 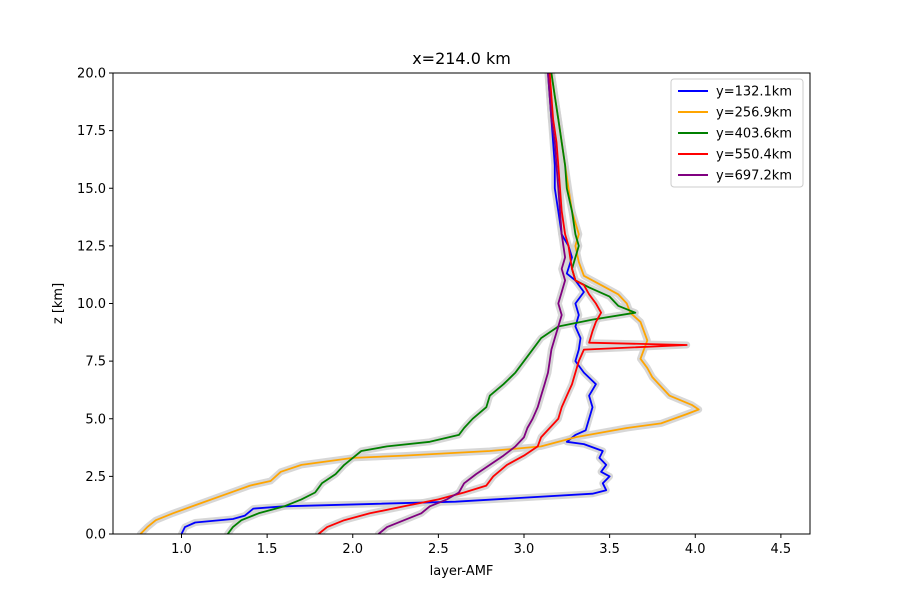 I want to click on x-axis-ticks: 1.0 1.5 2.0 2.5 3.0 3.5 4.0 4.5, so click(x=481, y=545).